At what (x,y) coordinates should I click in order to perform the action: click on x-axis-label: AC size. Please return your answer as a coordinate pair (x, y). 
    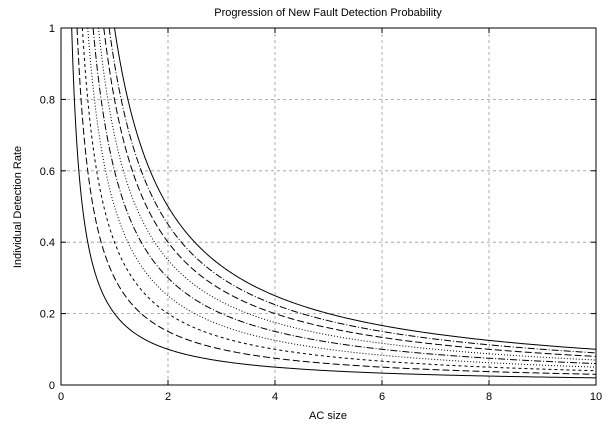
    Looking at the image, I should click on (328, 416).